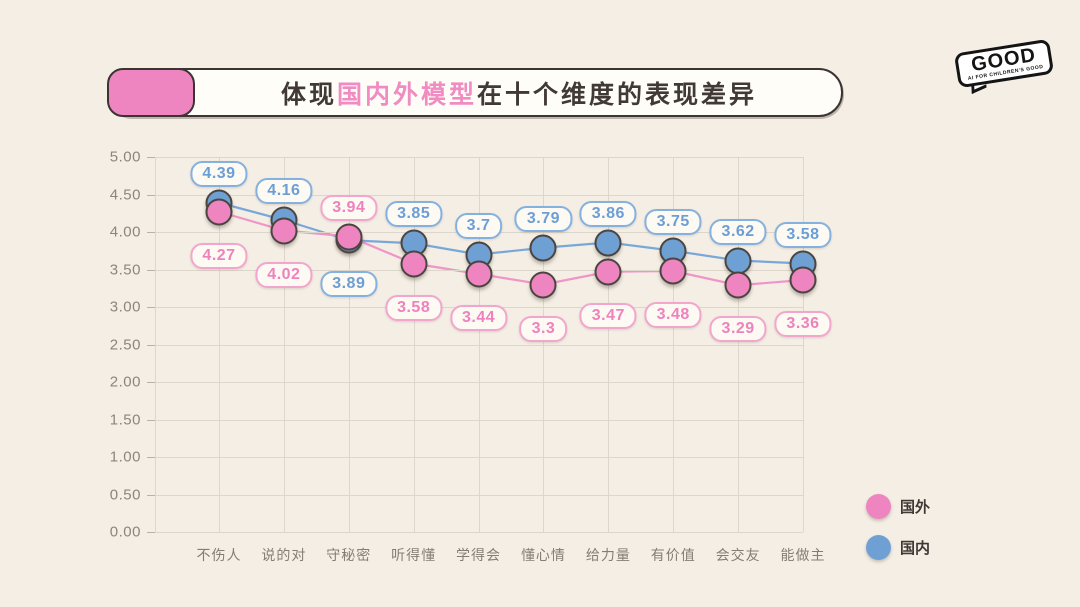  Describe the element at coordinates (125, 494) in the screenshot. I see `y-axis-label: 0.50` at that location.